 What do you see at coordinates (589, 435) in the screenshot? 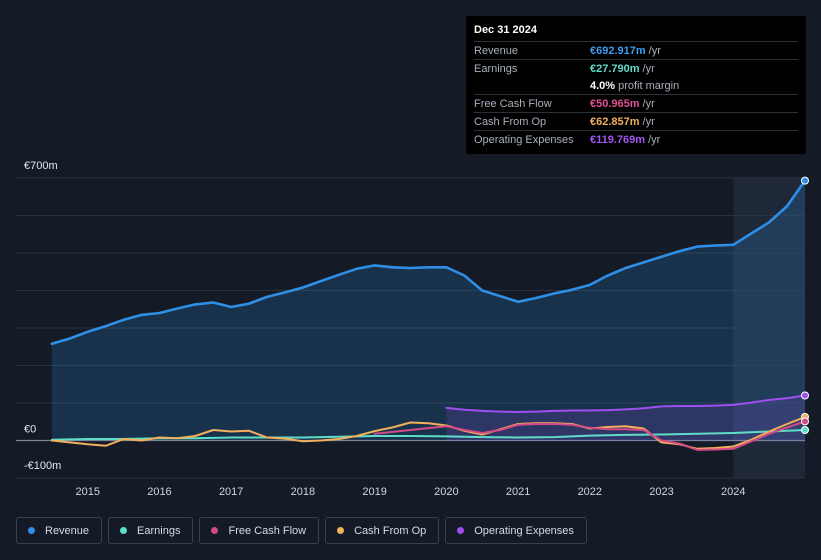
I see `line-free-cash-flow` at bounding box center [589, 435].